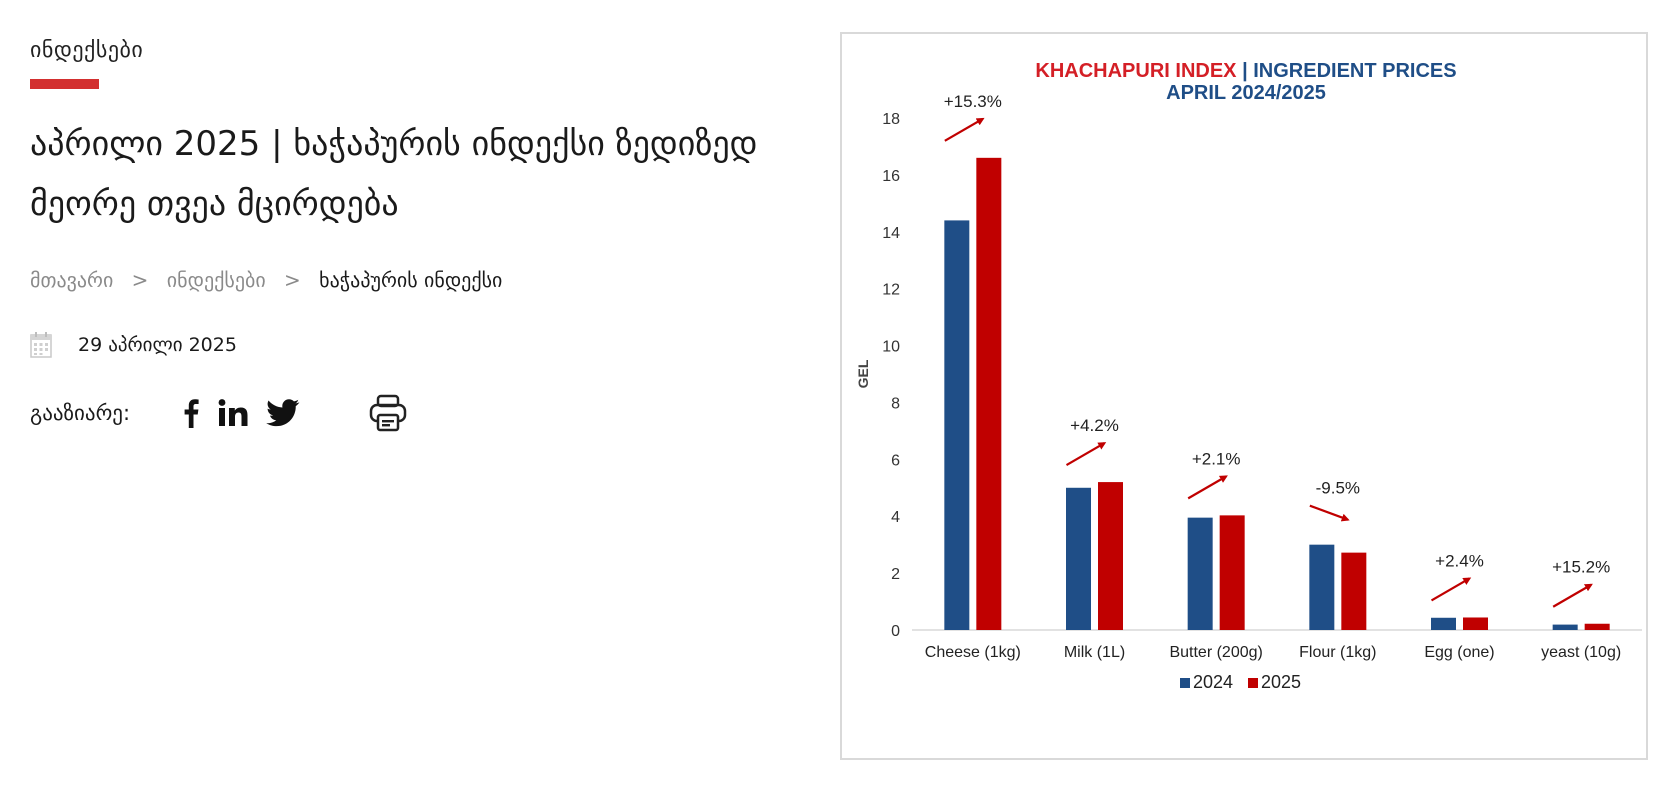  I want to click on calendar-icon, so click(41, 345).